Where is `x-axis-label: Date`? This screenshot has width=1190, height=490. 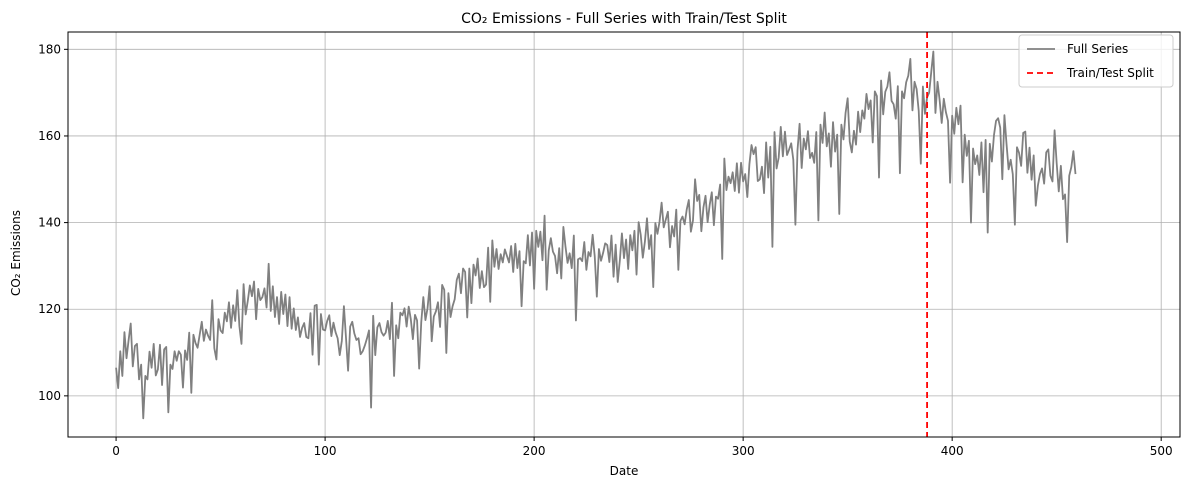 x-axis-label: Date is located at coordinates (624, 471).